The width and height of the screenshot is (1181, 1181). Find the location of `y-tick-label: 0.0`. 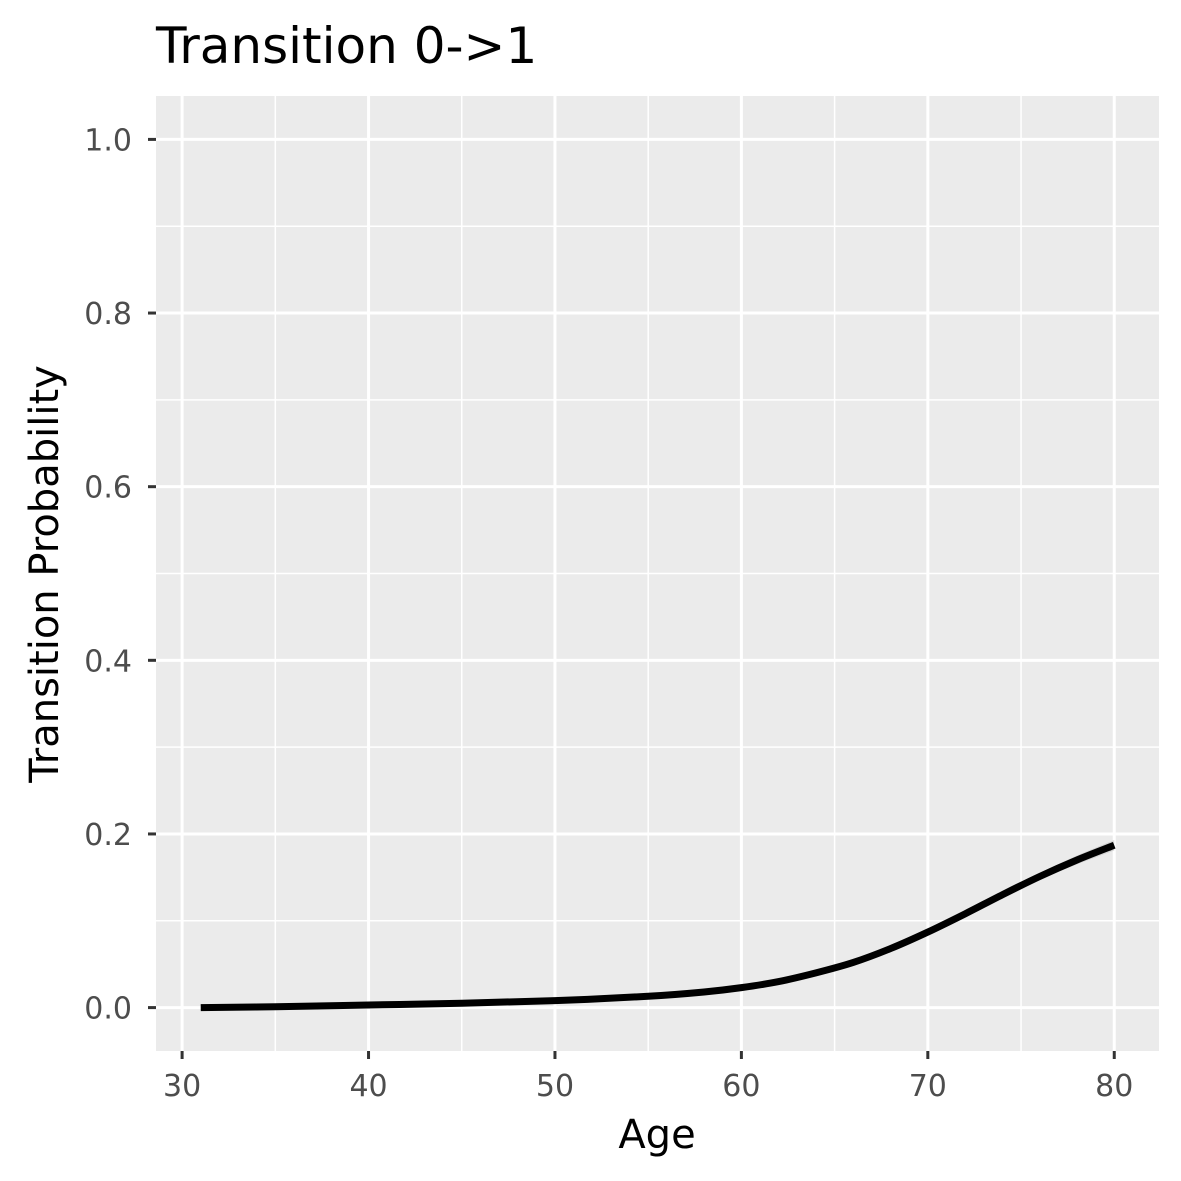

y-tick-label: 0.0 is located at coordinates (108, 1009).